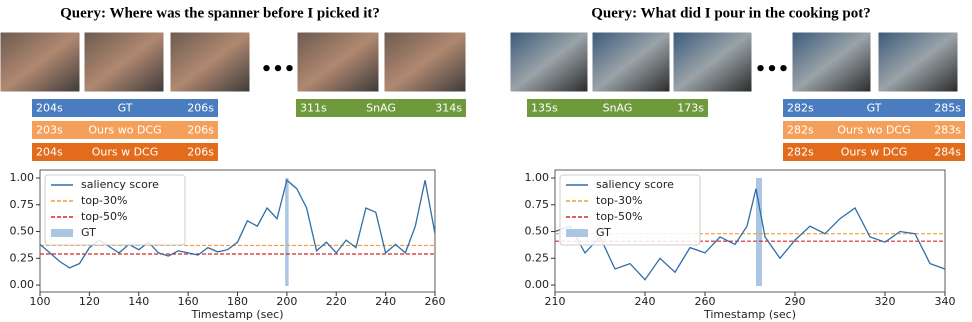  Describe the element at coordinates (89, 301) in the screenshot. I see `x-tick-label: 120` at that location.